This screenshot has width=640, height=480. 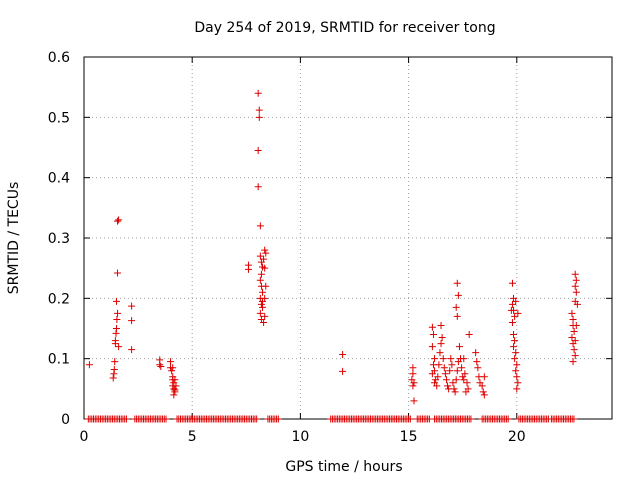 I want to click on x-tick-label: 20, so click(x=517, y=437).